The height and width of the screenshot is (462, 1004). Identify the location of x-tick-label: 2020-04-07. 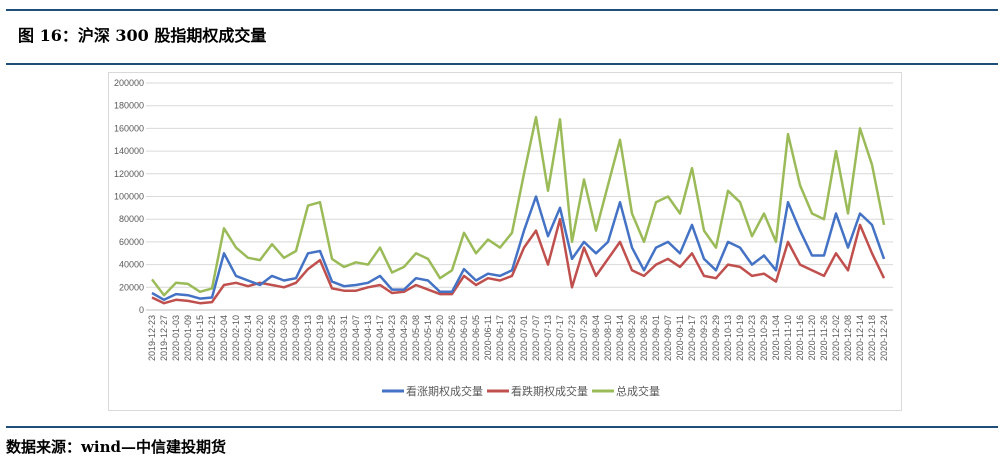
(356, 338).